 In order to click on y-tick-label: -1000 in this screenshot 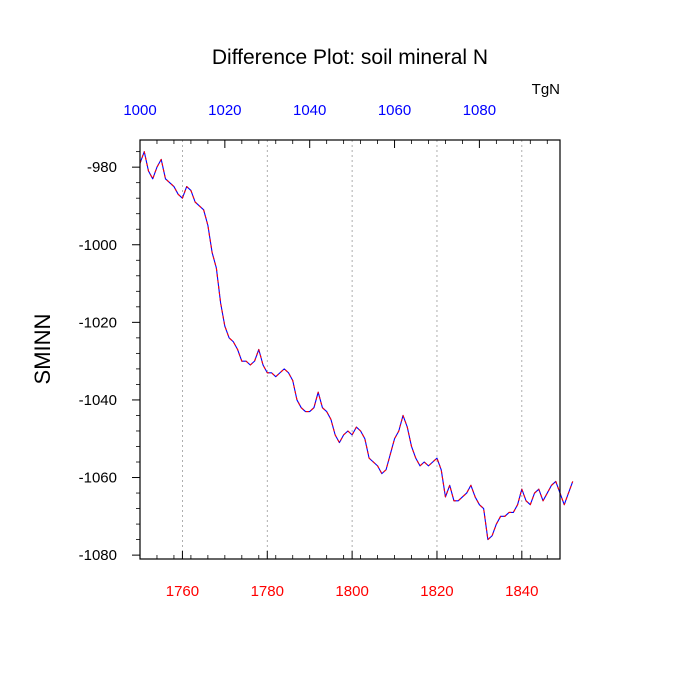, I will do `click(98, 245)`.